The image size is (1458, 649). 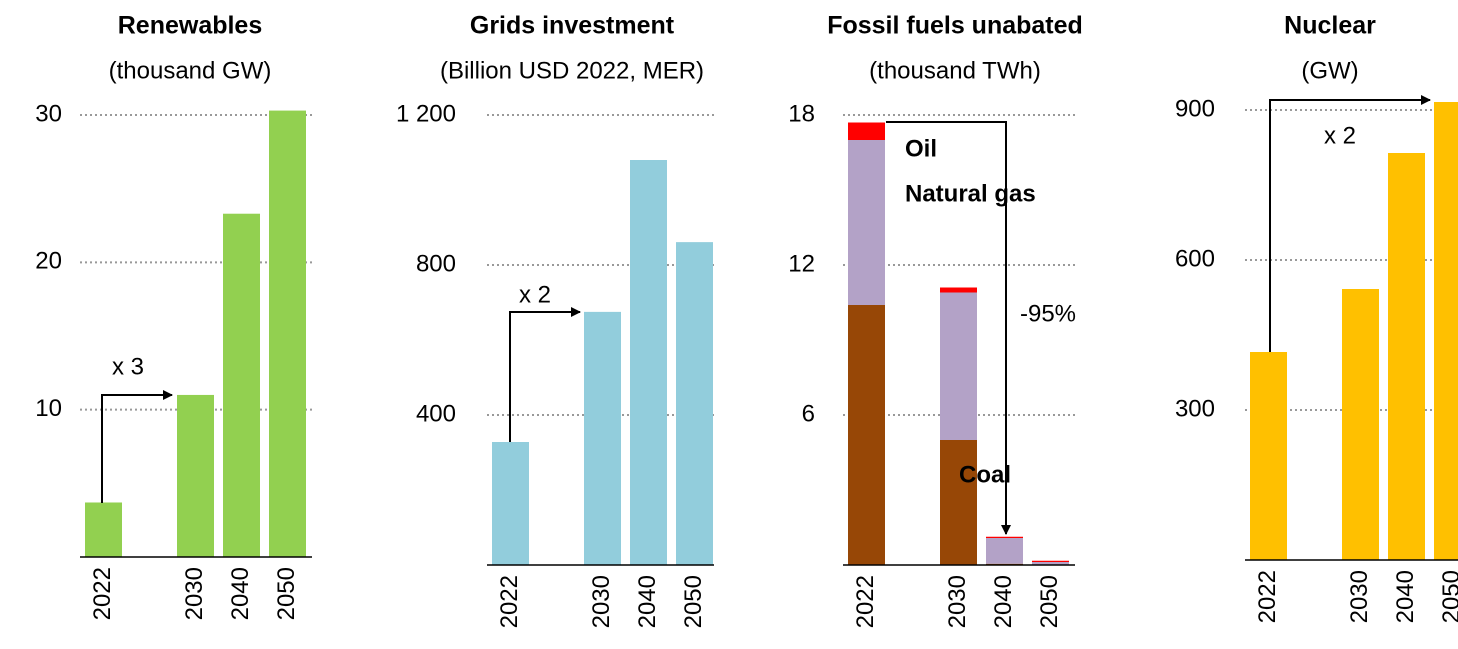 What do you see at coordinates (436, 263) in the screenshot?
I see `y-tick-label: 800` at bounding box center [436, 263].